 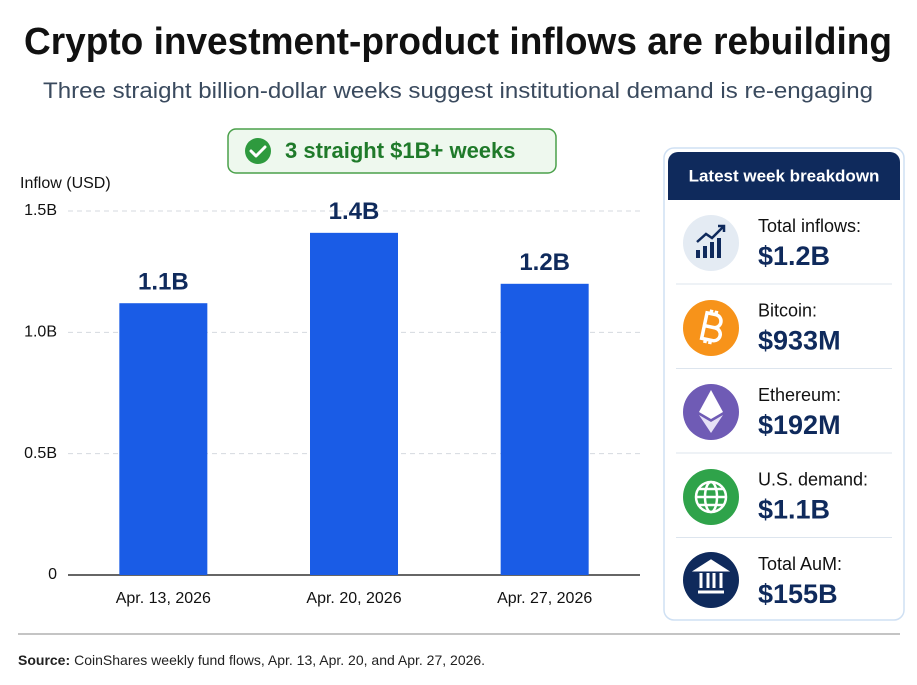 I want to click on item-label: Bitcoin:, so click(x=787, y=310).